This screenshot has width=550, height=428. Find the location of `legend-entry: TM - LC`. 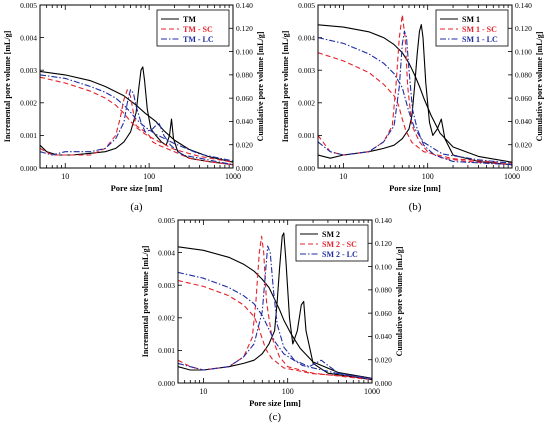

legend-entry: TM - LC is located at coordinates (198, 39).